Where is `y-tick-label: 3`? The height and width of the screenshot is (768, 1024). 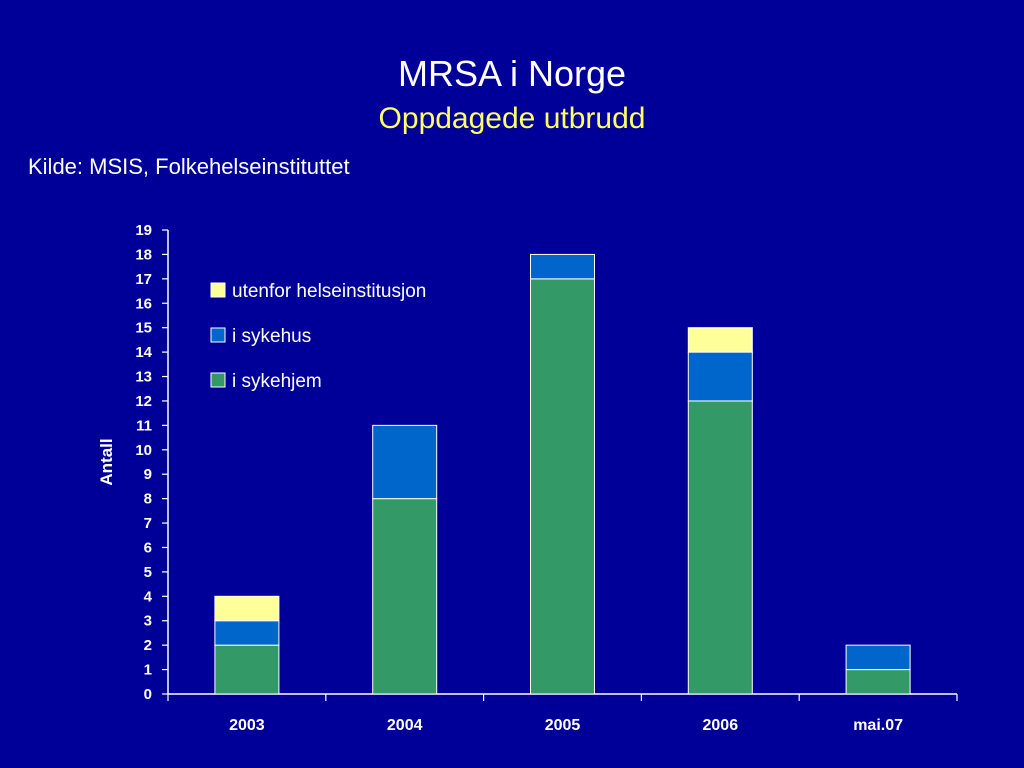
y-tick-label: 3 is located at coordinates (148, 621).